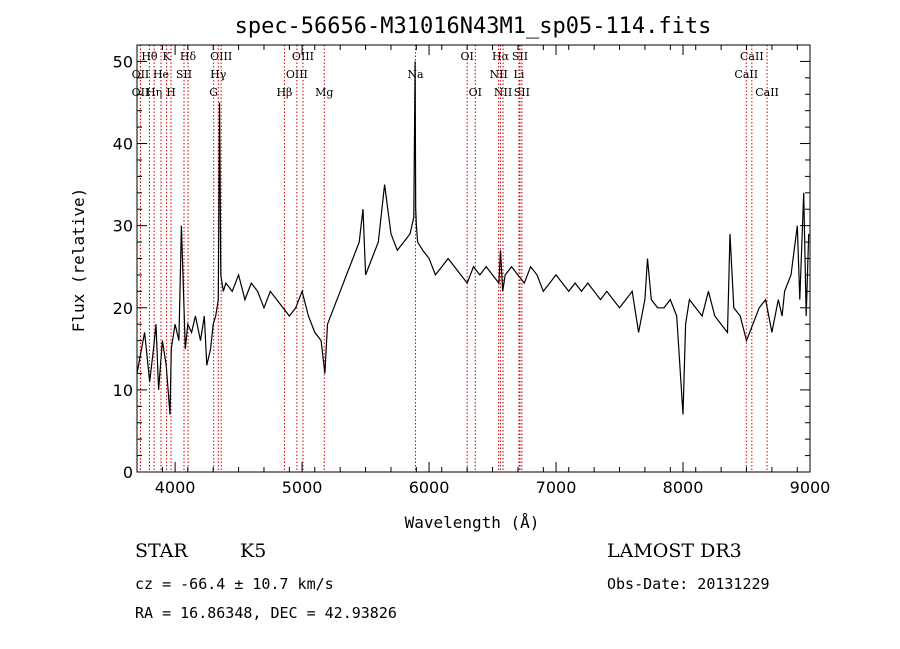  Describe the element at coordinates (161, 551) in the screenshot. I see `object-class: STAR` at that location.